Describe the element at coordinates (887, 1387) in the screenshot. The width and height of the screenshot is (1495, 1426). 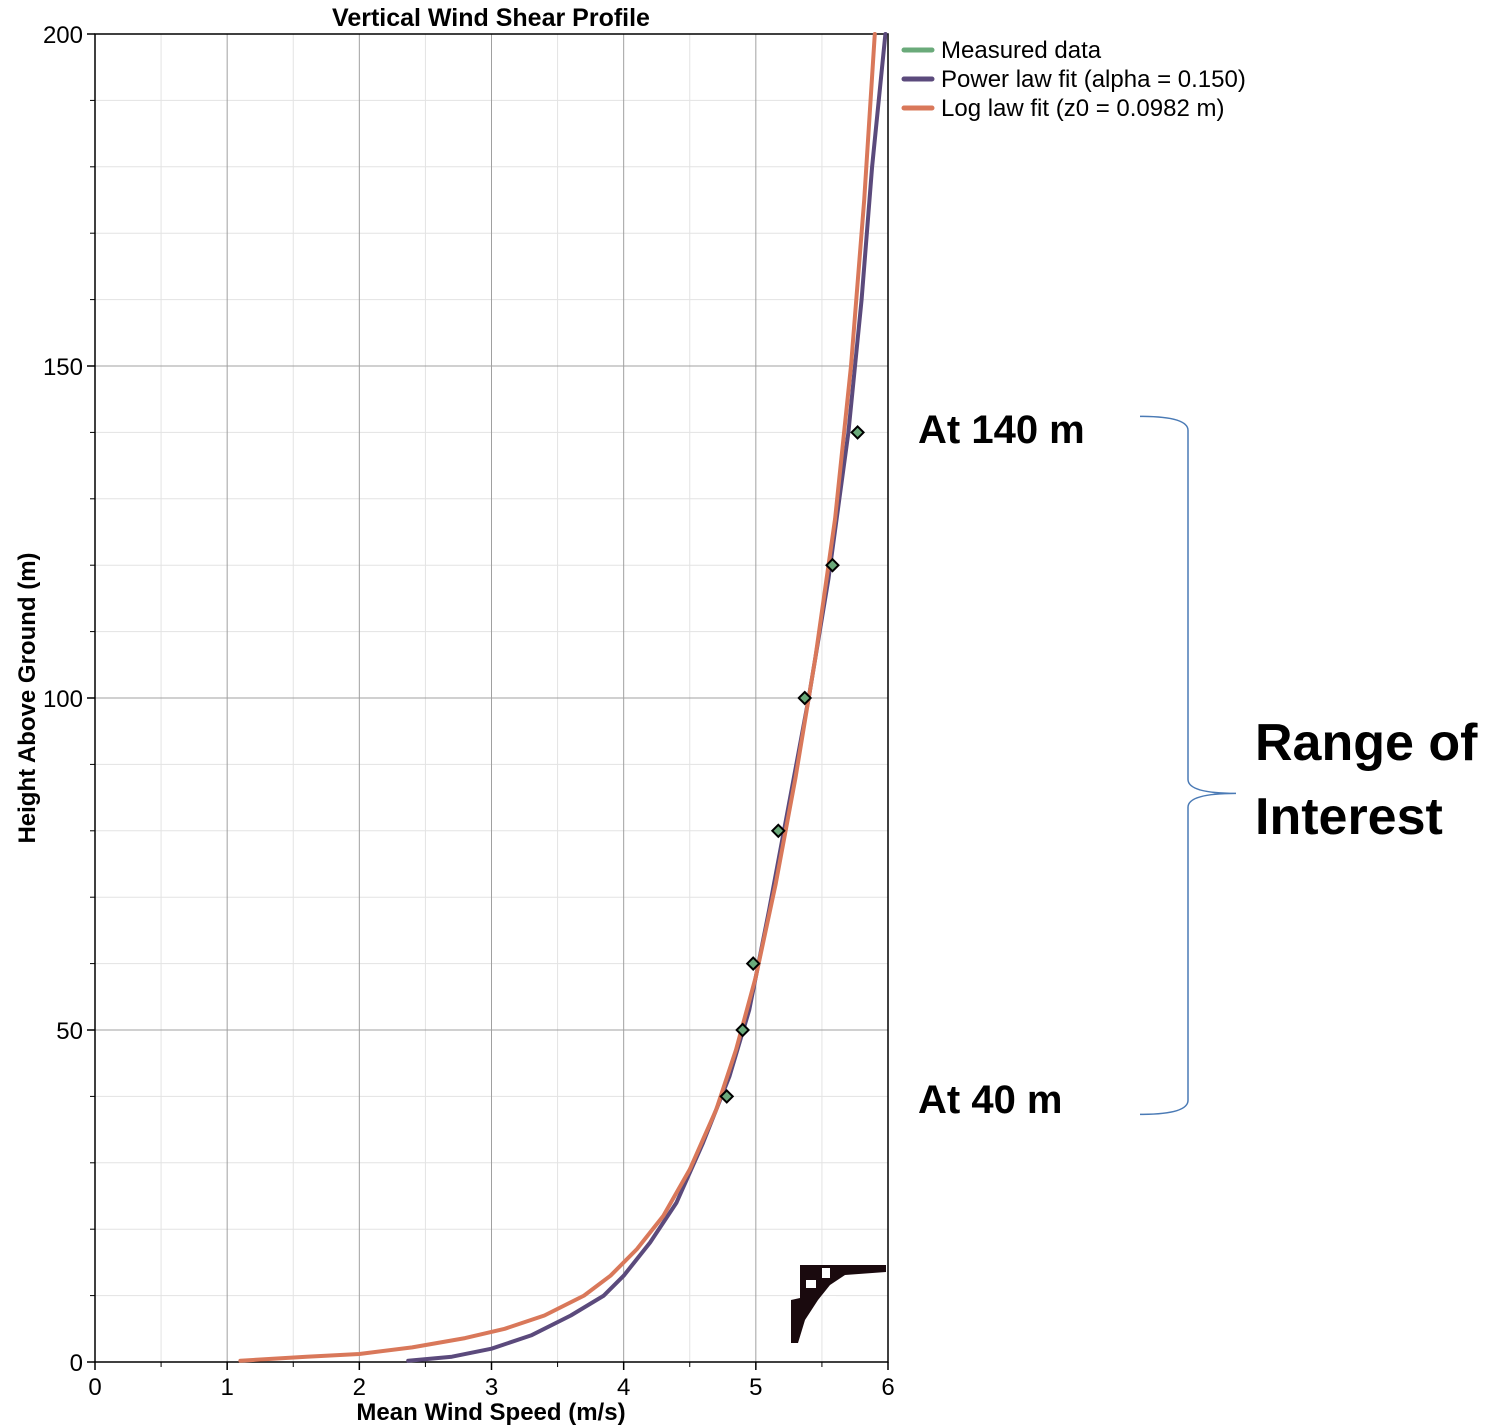
I see `x-tick-label: 6` at that location.